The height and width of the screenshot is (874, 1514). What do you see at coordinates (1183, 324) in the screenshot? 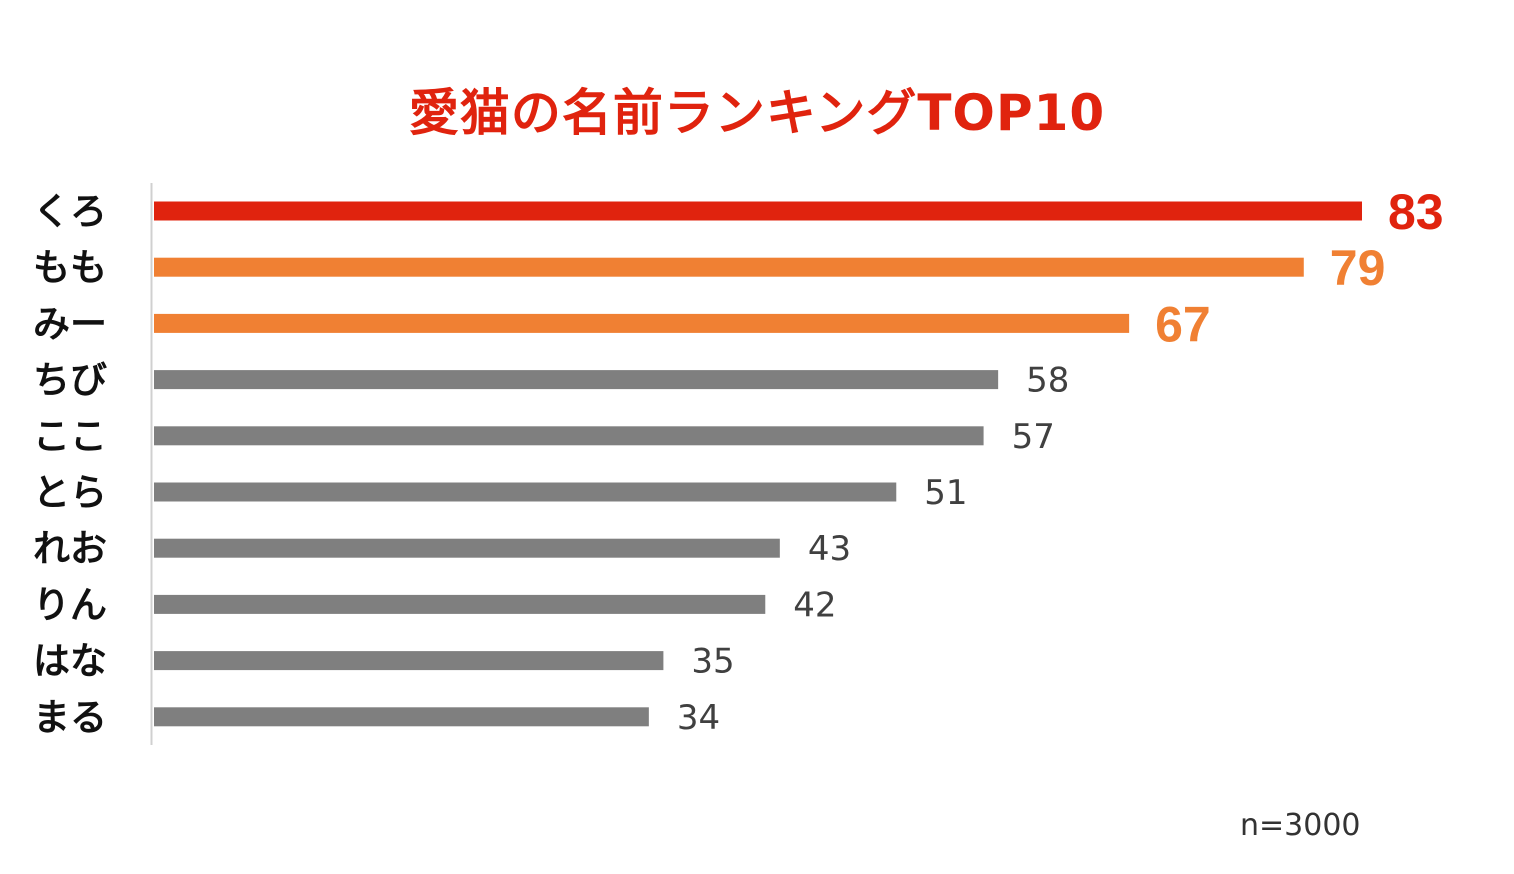
I see `value-label-3: 67` at bounding box center [1183, 324].